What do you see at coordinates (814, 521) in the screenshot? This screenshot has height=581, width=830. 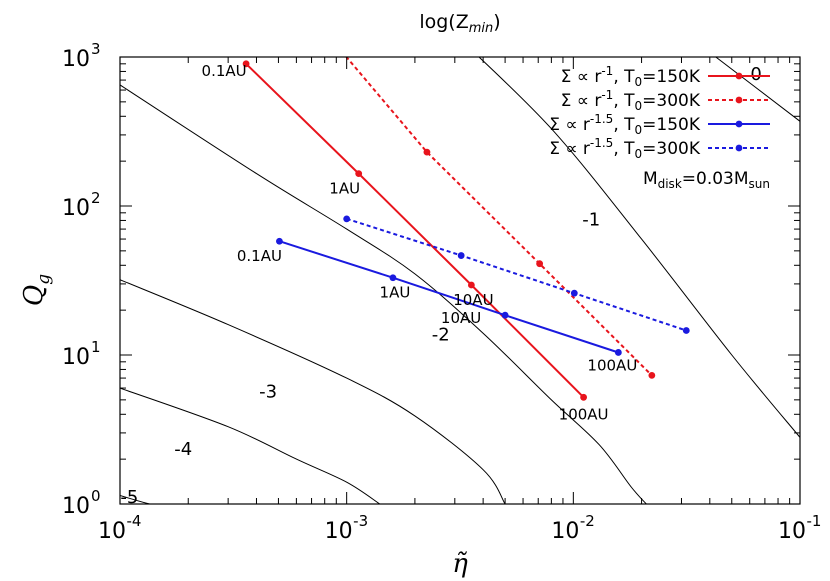 I see `x-tick-exponent: -1` at bounding box center [814, 521].